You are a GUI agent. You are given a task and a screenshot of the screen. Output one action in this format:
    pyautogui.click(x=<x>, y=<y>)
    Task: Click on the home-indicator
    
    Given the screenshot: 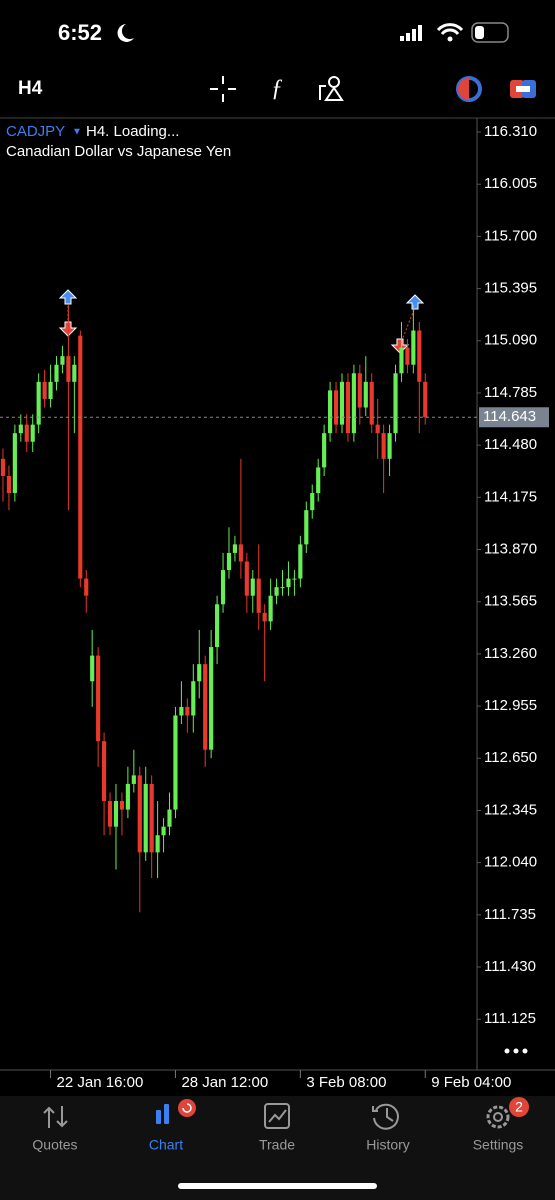 What is the action you would take?
    pyautogui.click(x=277, y=1186)
    